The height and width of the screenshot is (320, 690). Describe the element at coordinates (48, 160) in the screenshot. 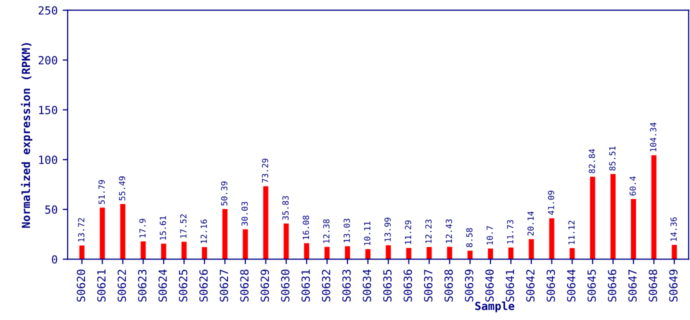

I see `y-tick-label: 100` at that location.